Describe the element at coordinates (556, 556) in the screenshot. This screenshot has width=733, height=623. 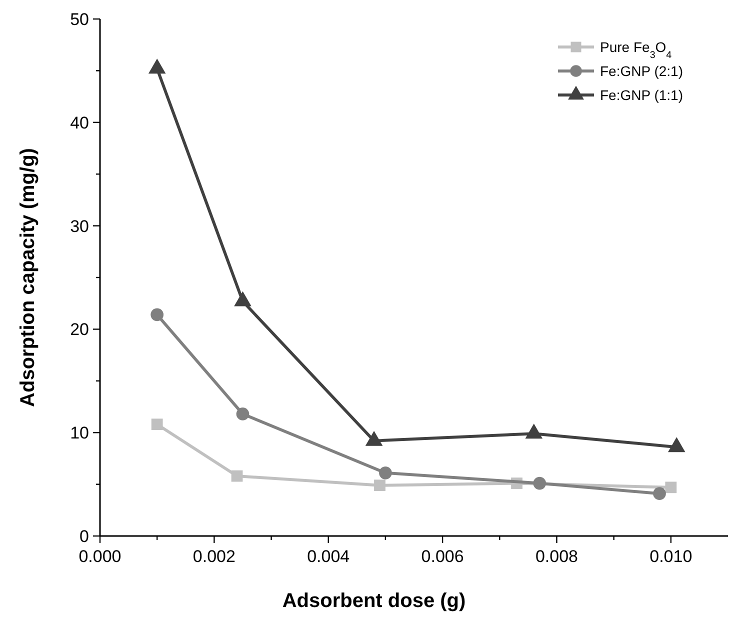
I see `x-tick-label: 0.008` at that location.